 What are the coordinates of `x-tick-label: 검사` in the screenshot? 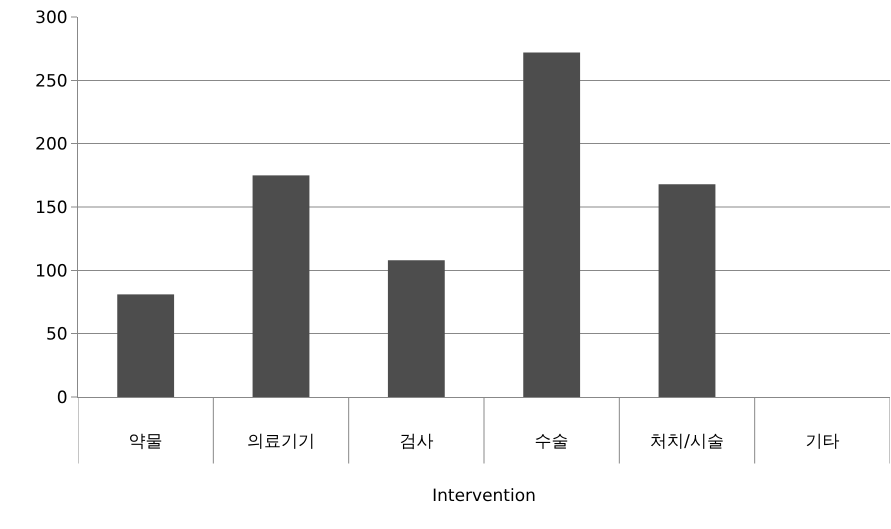 It's located at (416, 441).